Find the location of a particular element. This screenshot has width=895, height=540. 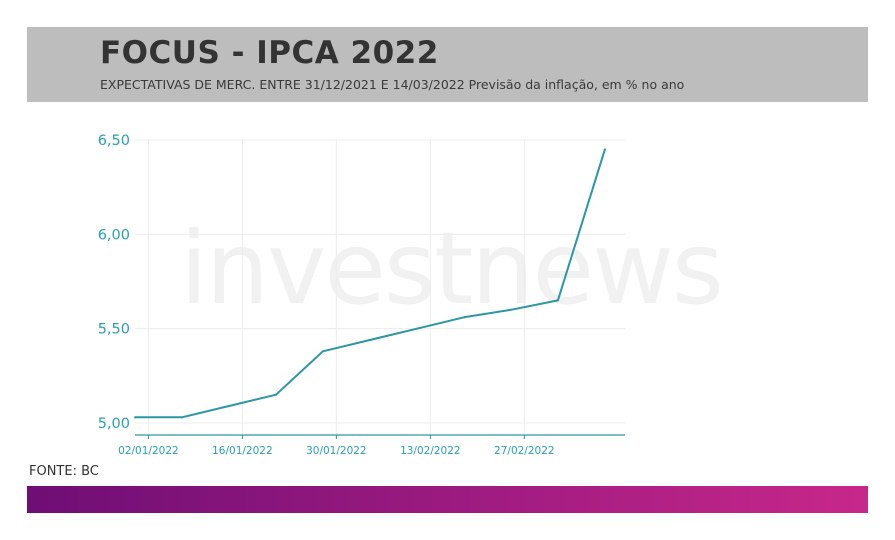

y-tick-label: 5,00 is located at coordinates (114, 424).